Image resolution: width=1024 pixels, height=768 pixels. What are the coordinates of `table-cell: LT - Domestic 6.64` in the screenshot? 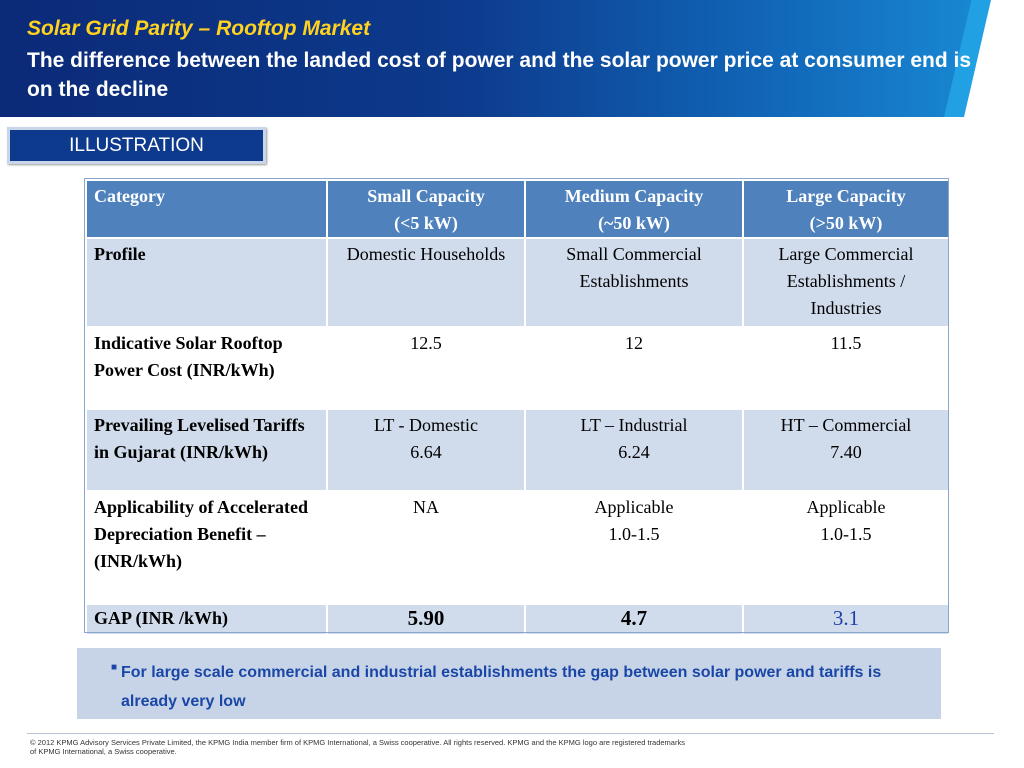 It's located at (426, 450).